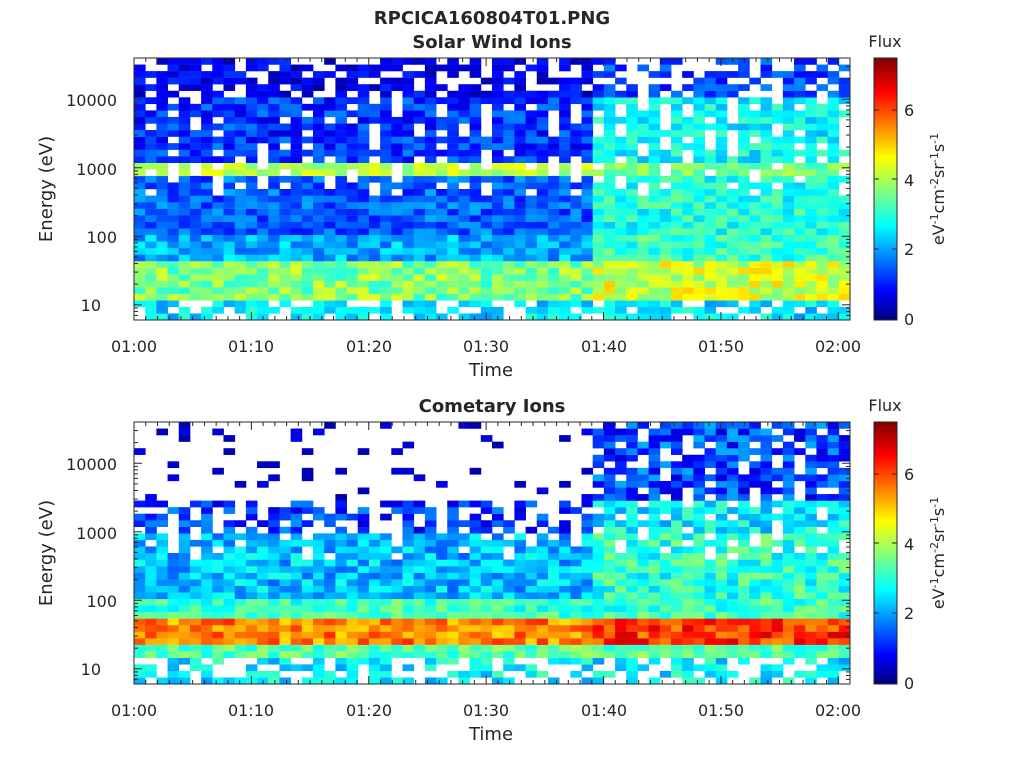  What do you see at coordinates (251, 346) in the screenshot?
I see `x-tick-label: 01:10` at bounding box center [251, 346].